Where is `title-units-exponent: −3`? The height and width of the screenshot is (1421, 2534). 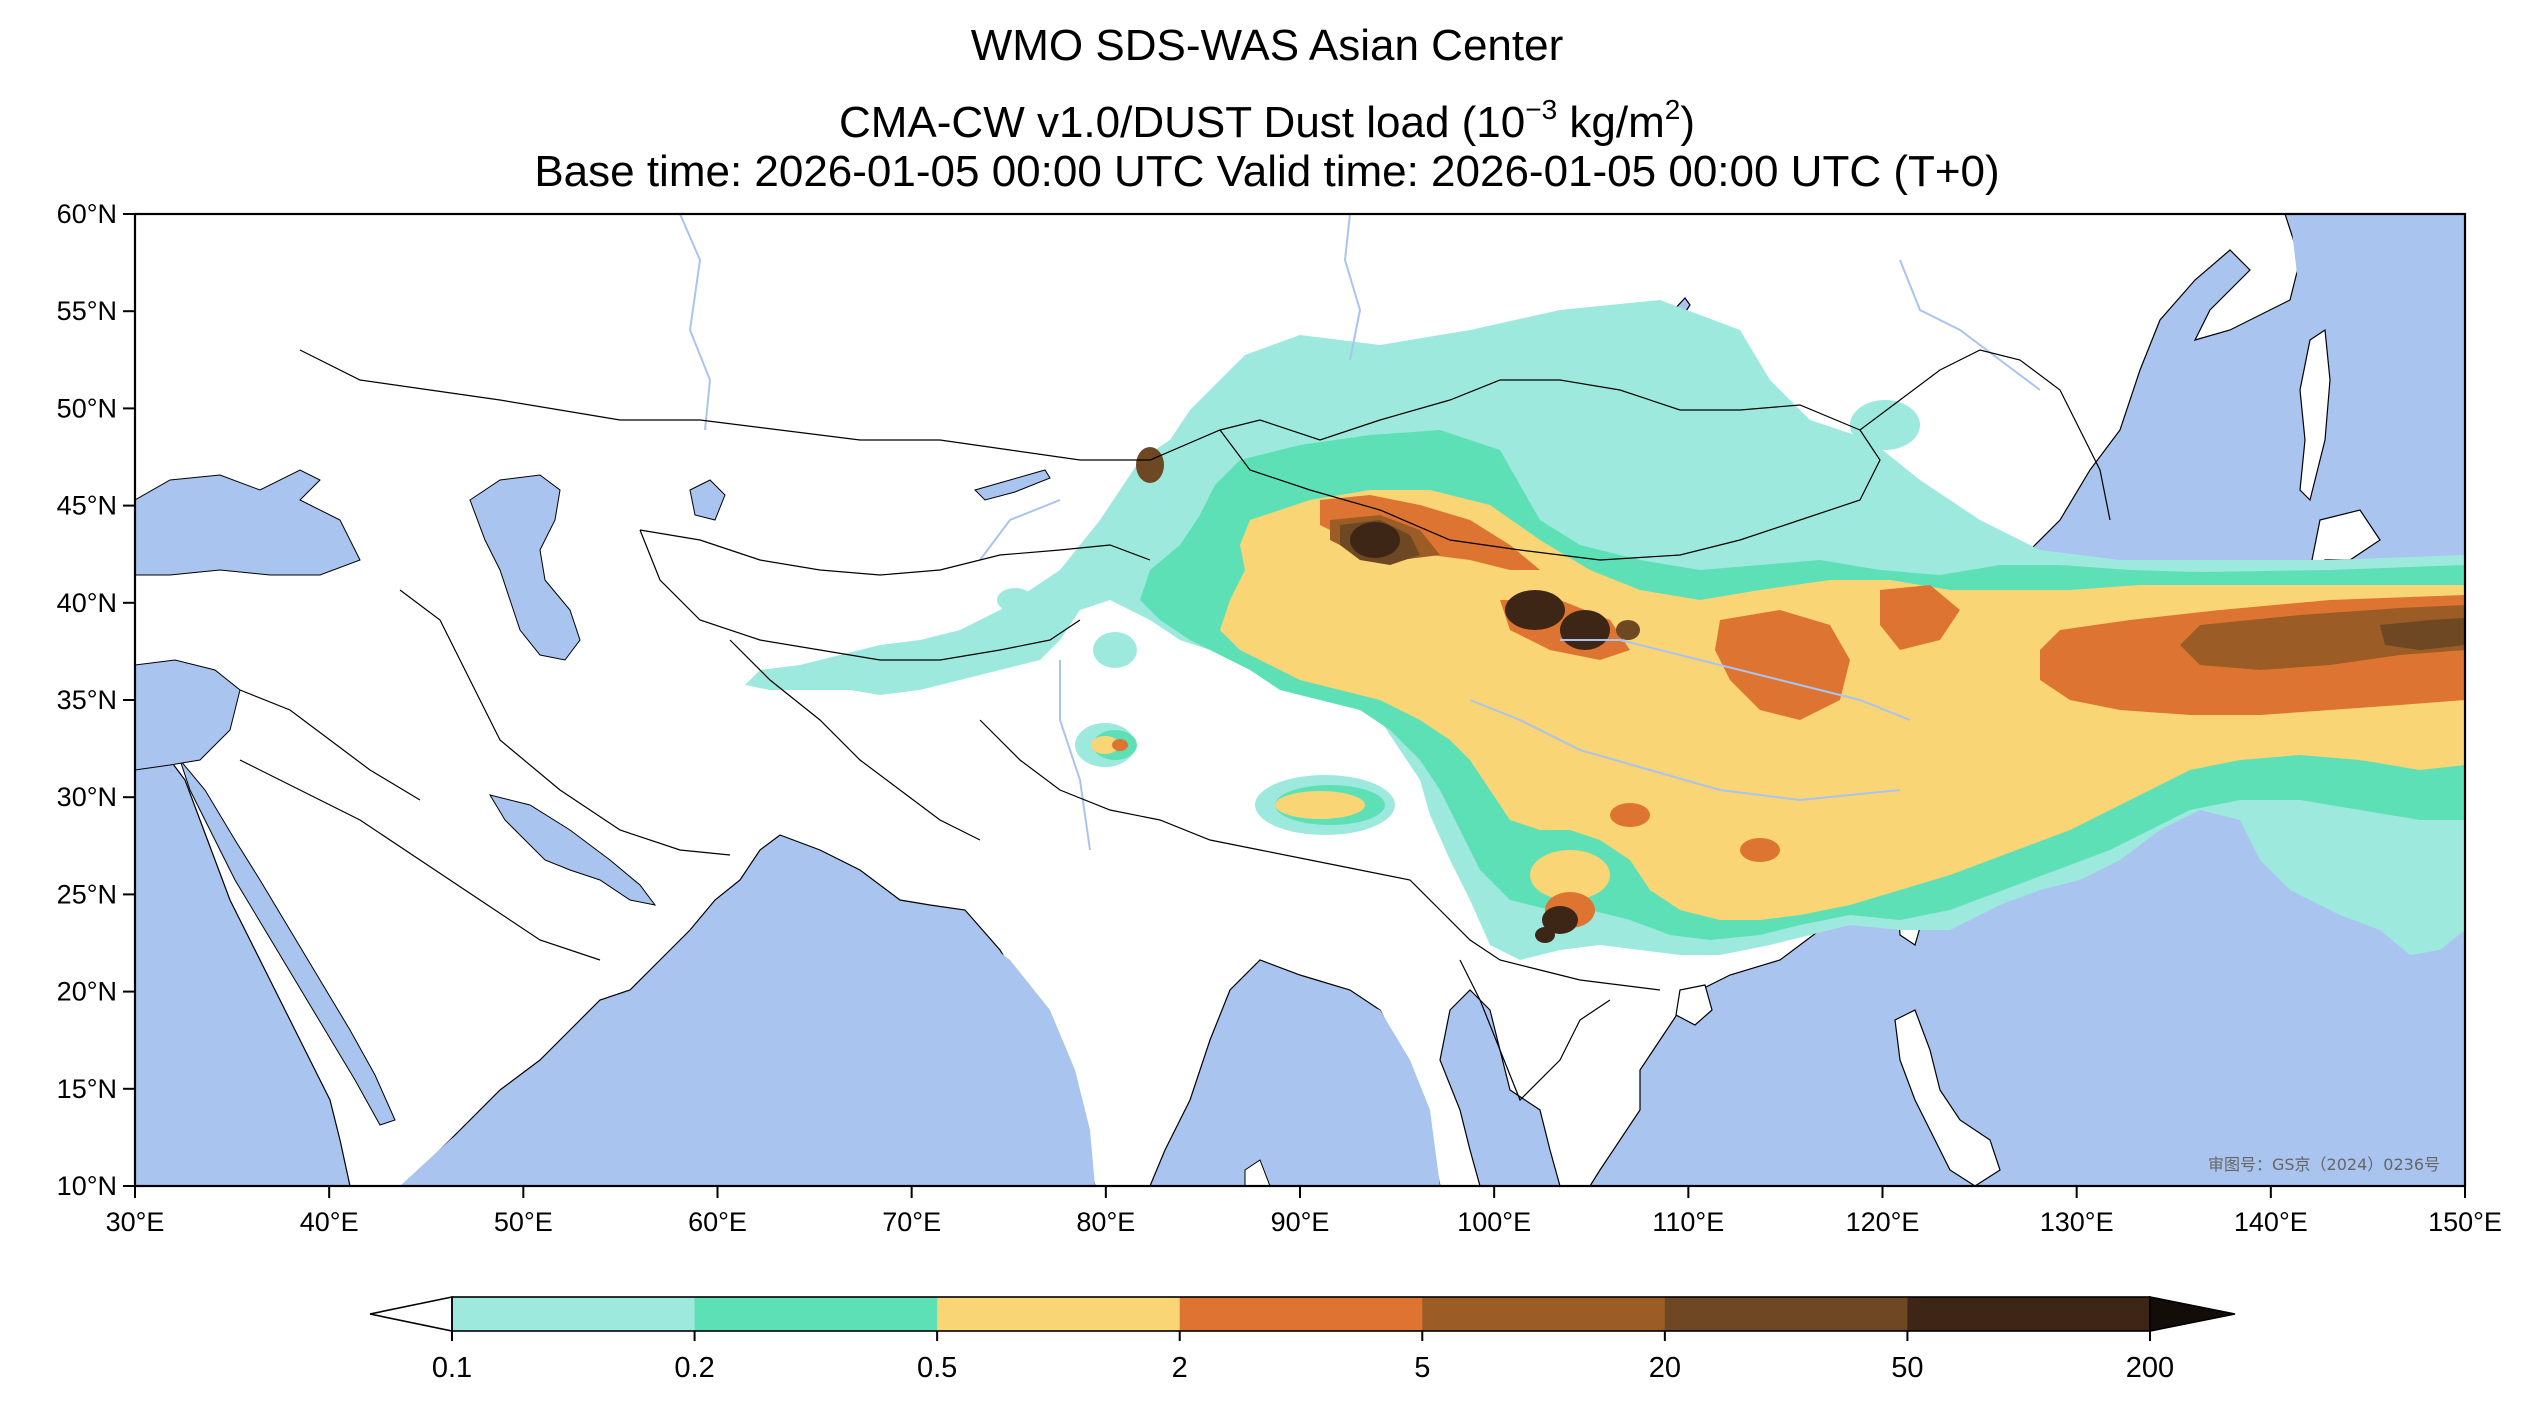
title-units-exponent: −3 is located at coordinates (1541, 109).